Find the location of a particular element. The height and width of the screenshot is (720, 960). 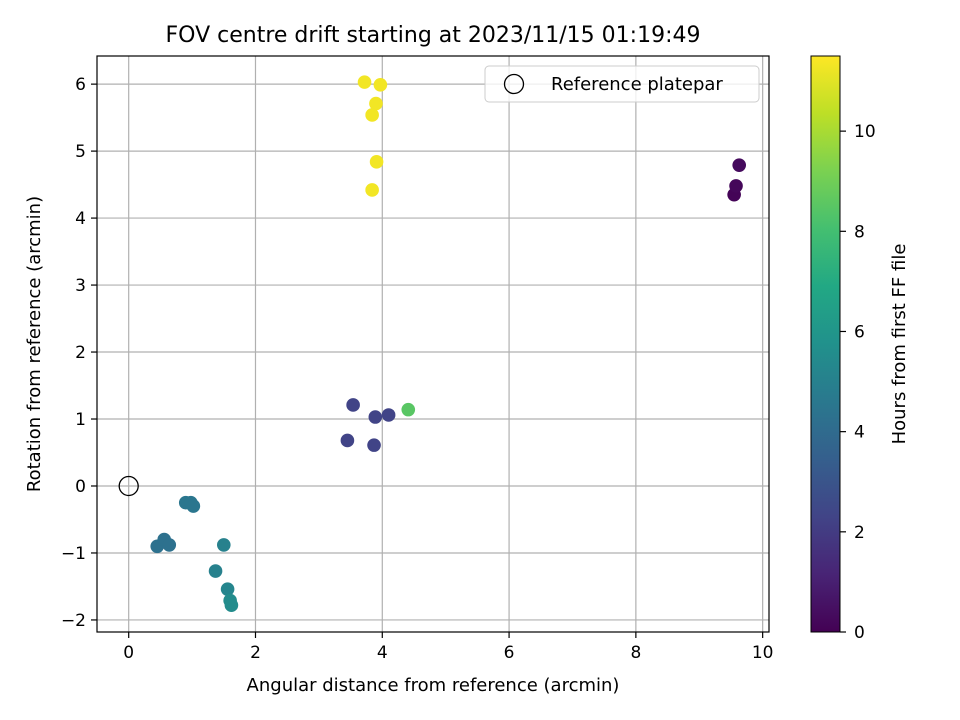

y-axis-ticks: −2 −1 0 1 2 3 4 5 6 is located at coordinates (79, 353).